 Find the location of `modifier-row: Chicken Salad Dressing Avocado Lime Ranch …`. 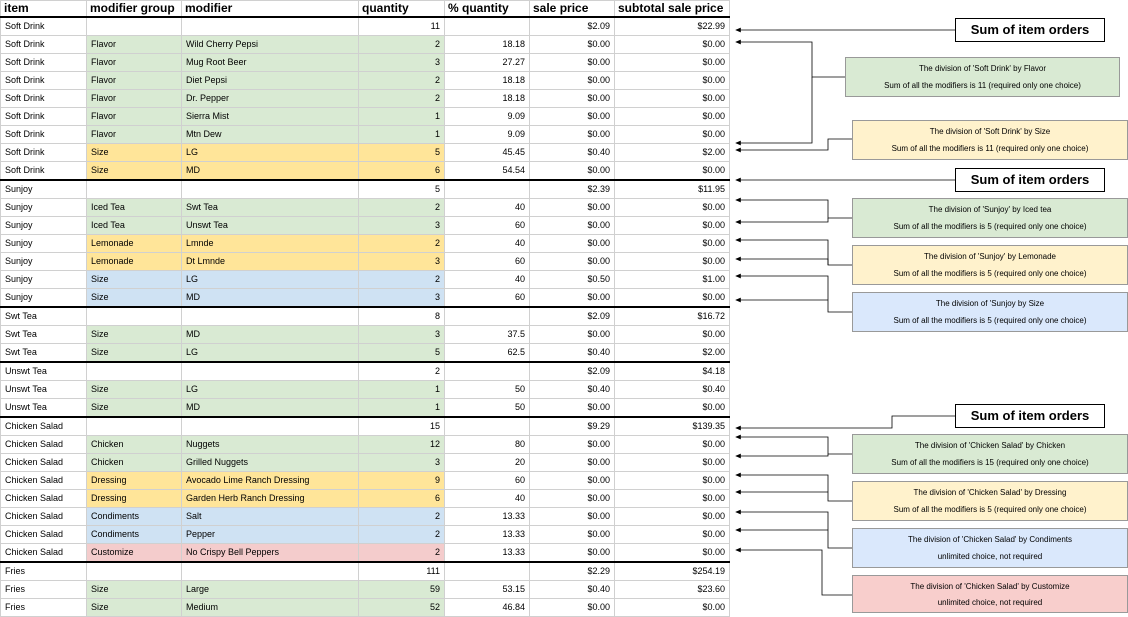

modifier-row: Chicken Salad Dressing Avocado Lime Ranch … is located at coordinates (365, 480).